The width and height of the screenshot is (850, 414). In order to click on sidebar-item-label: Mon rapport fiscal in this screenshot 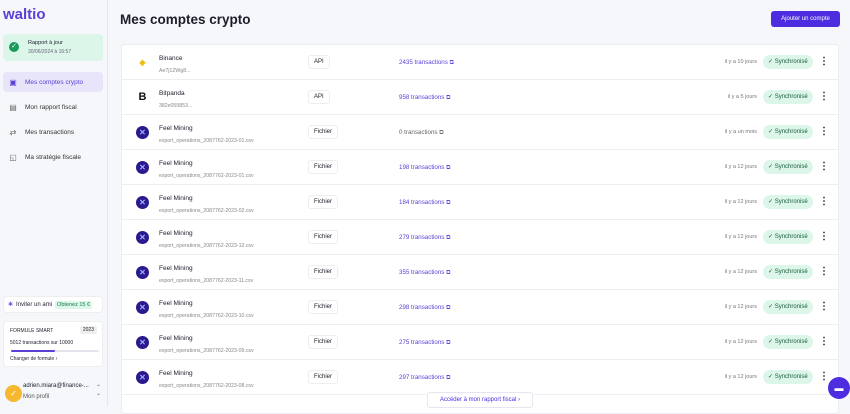, I will do `click(51, 107)`.